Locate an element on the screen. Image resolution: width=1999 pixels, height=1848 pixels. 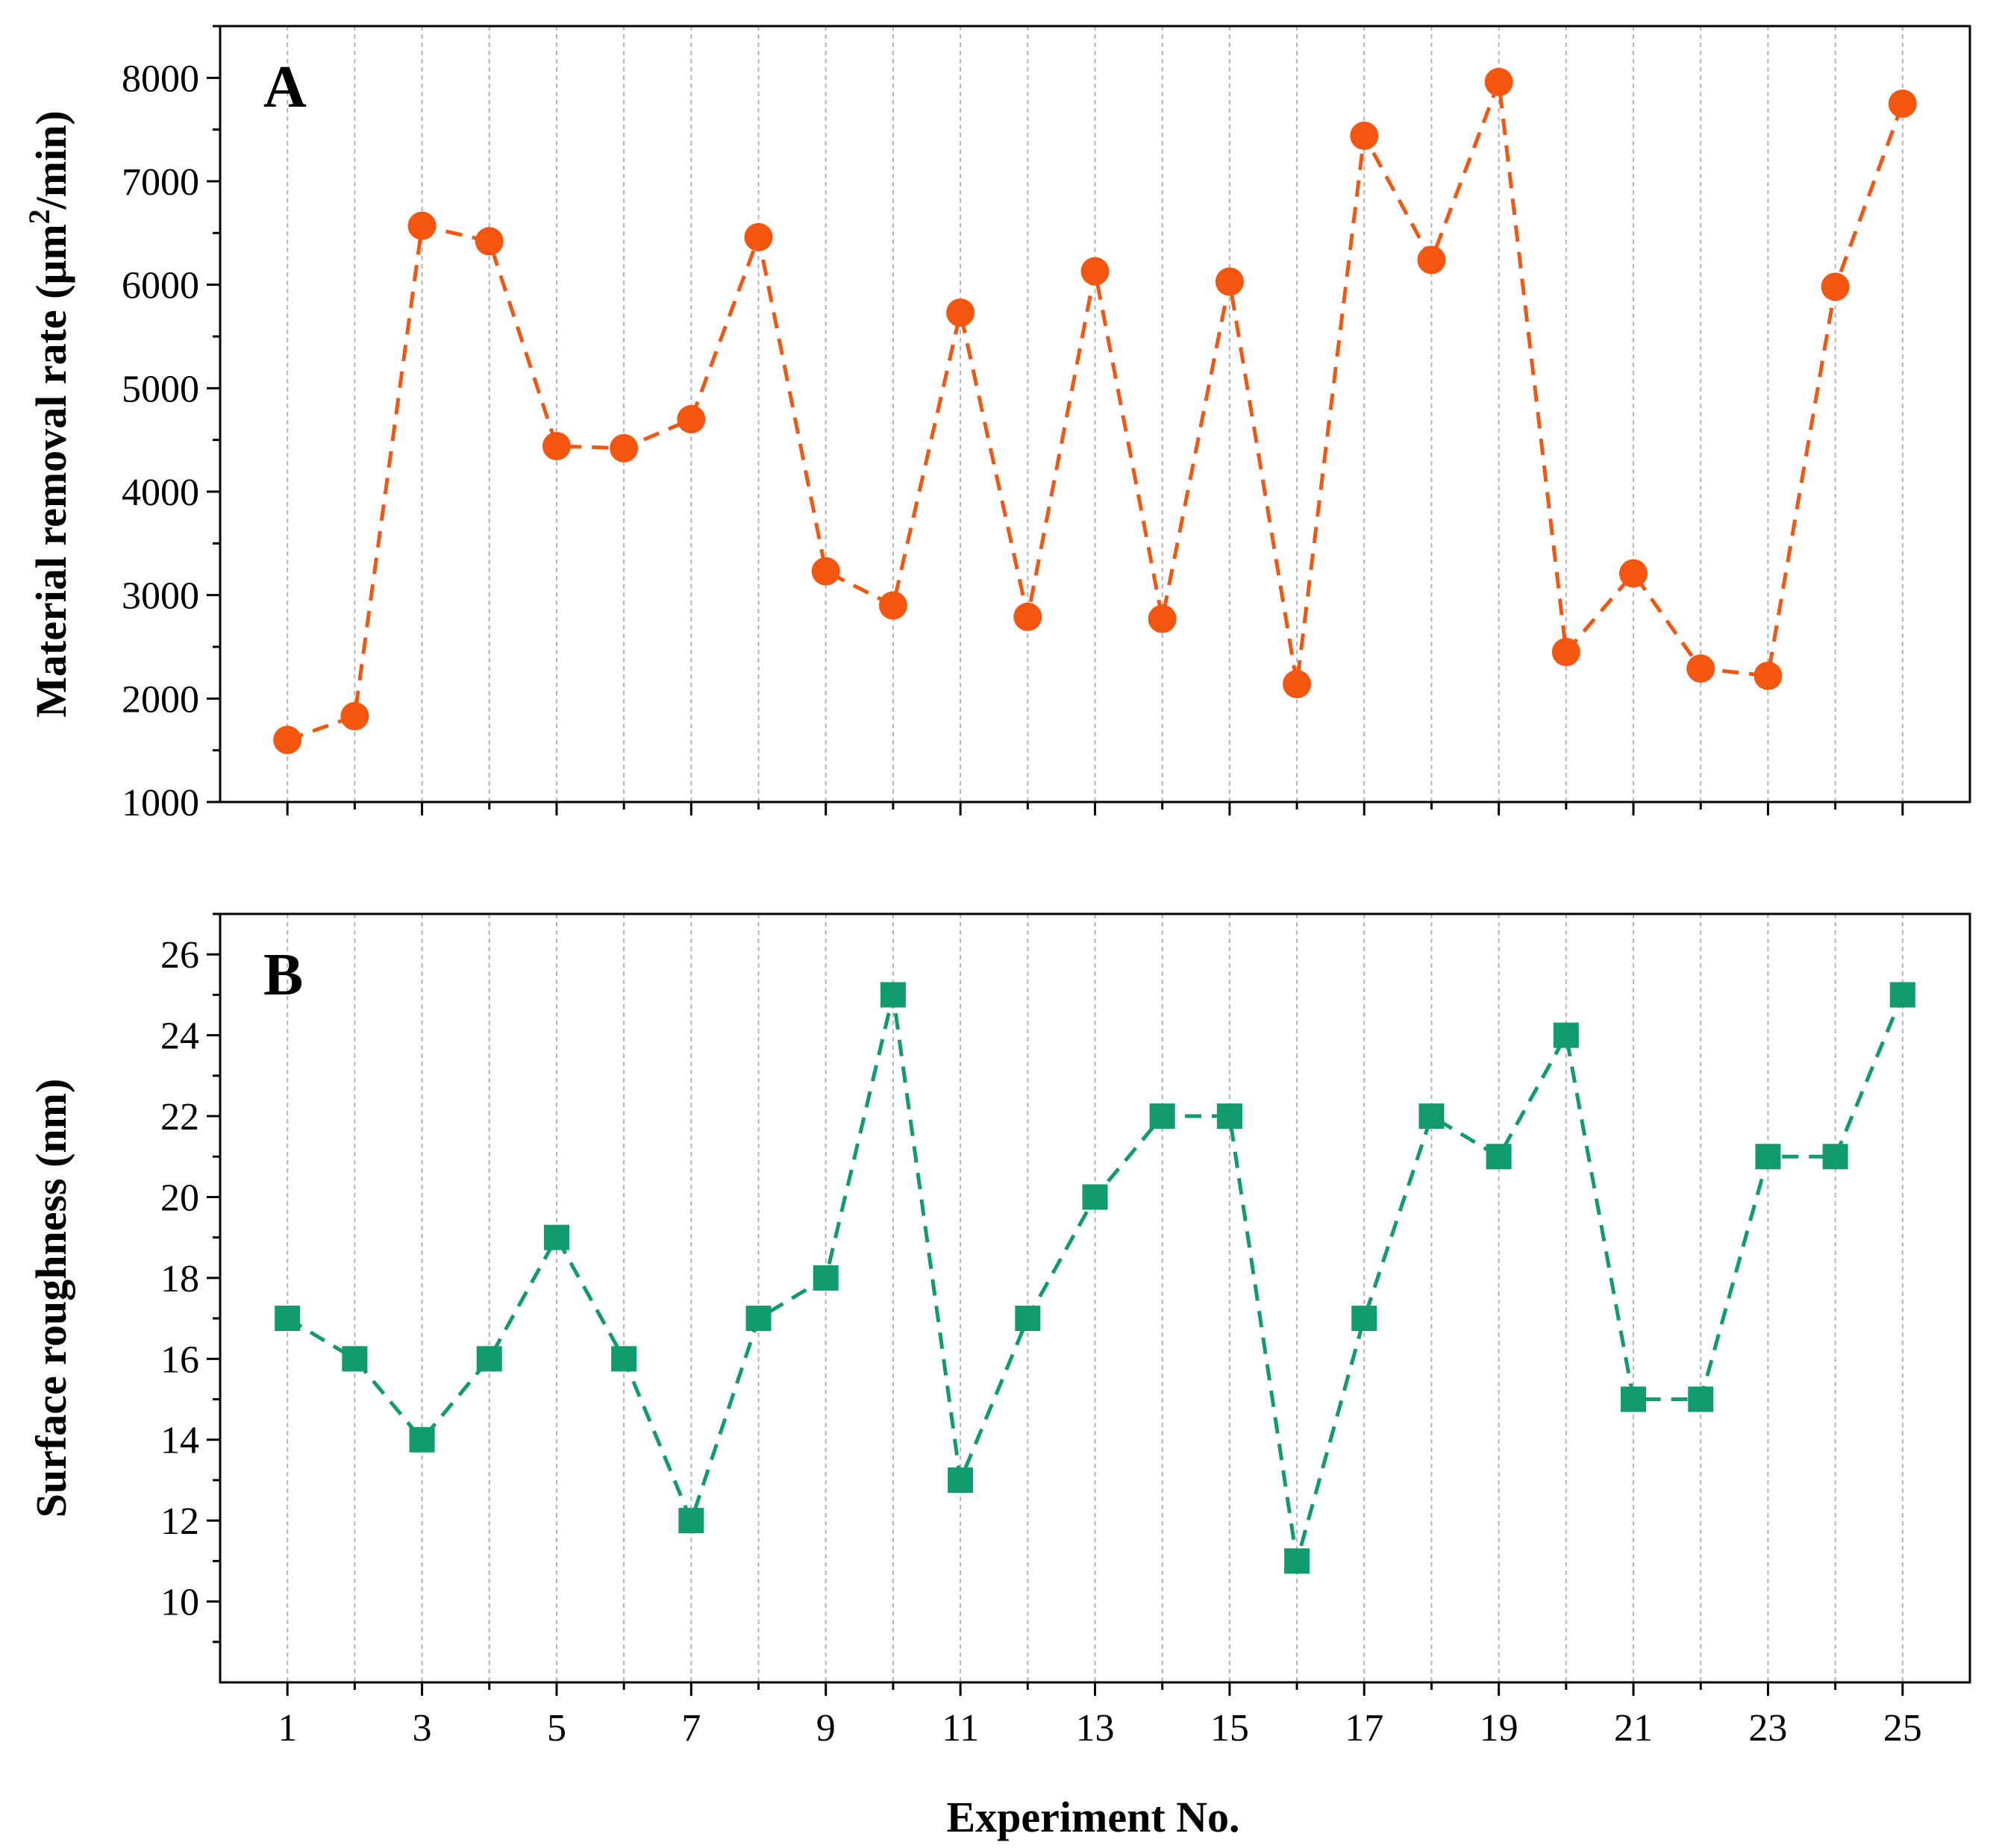
panel-b-x-tick-label: 23 is located at coordinates (1768, 1729).